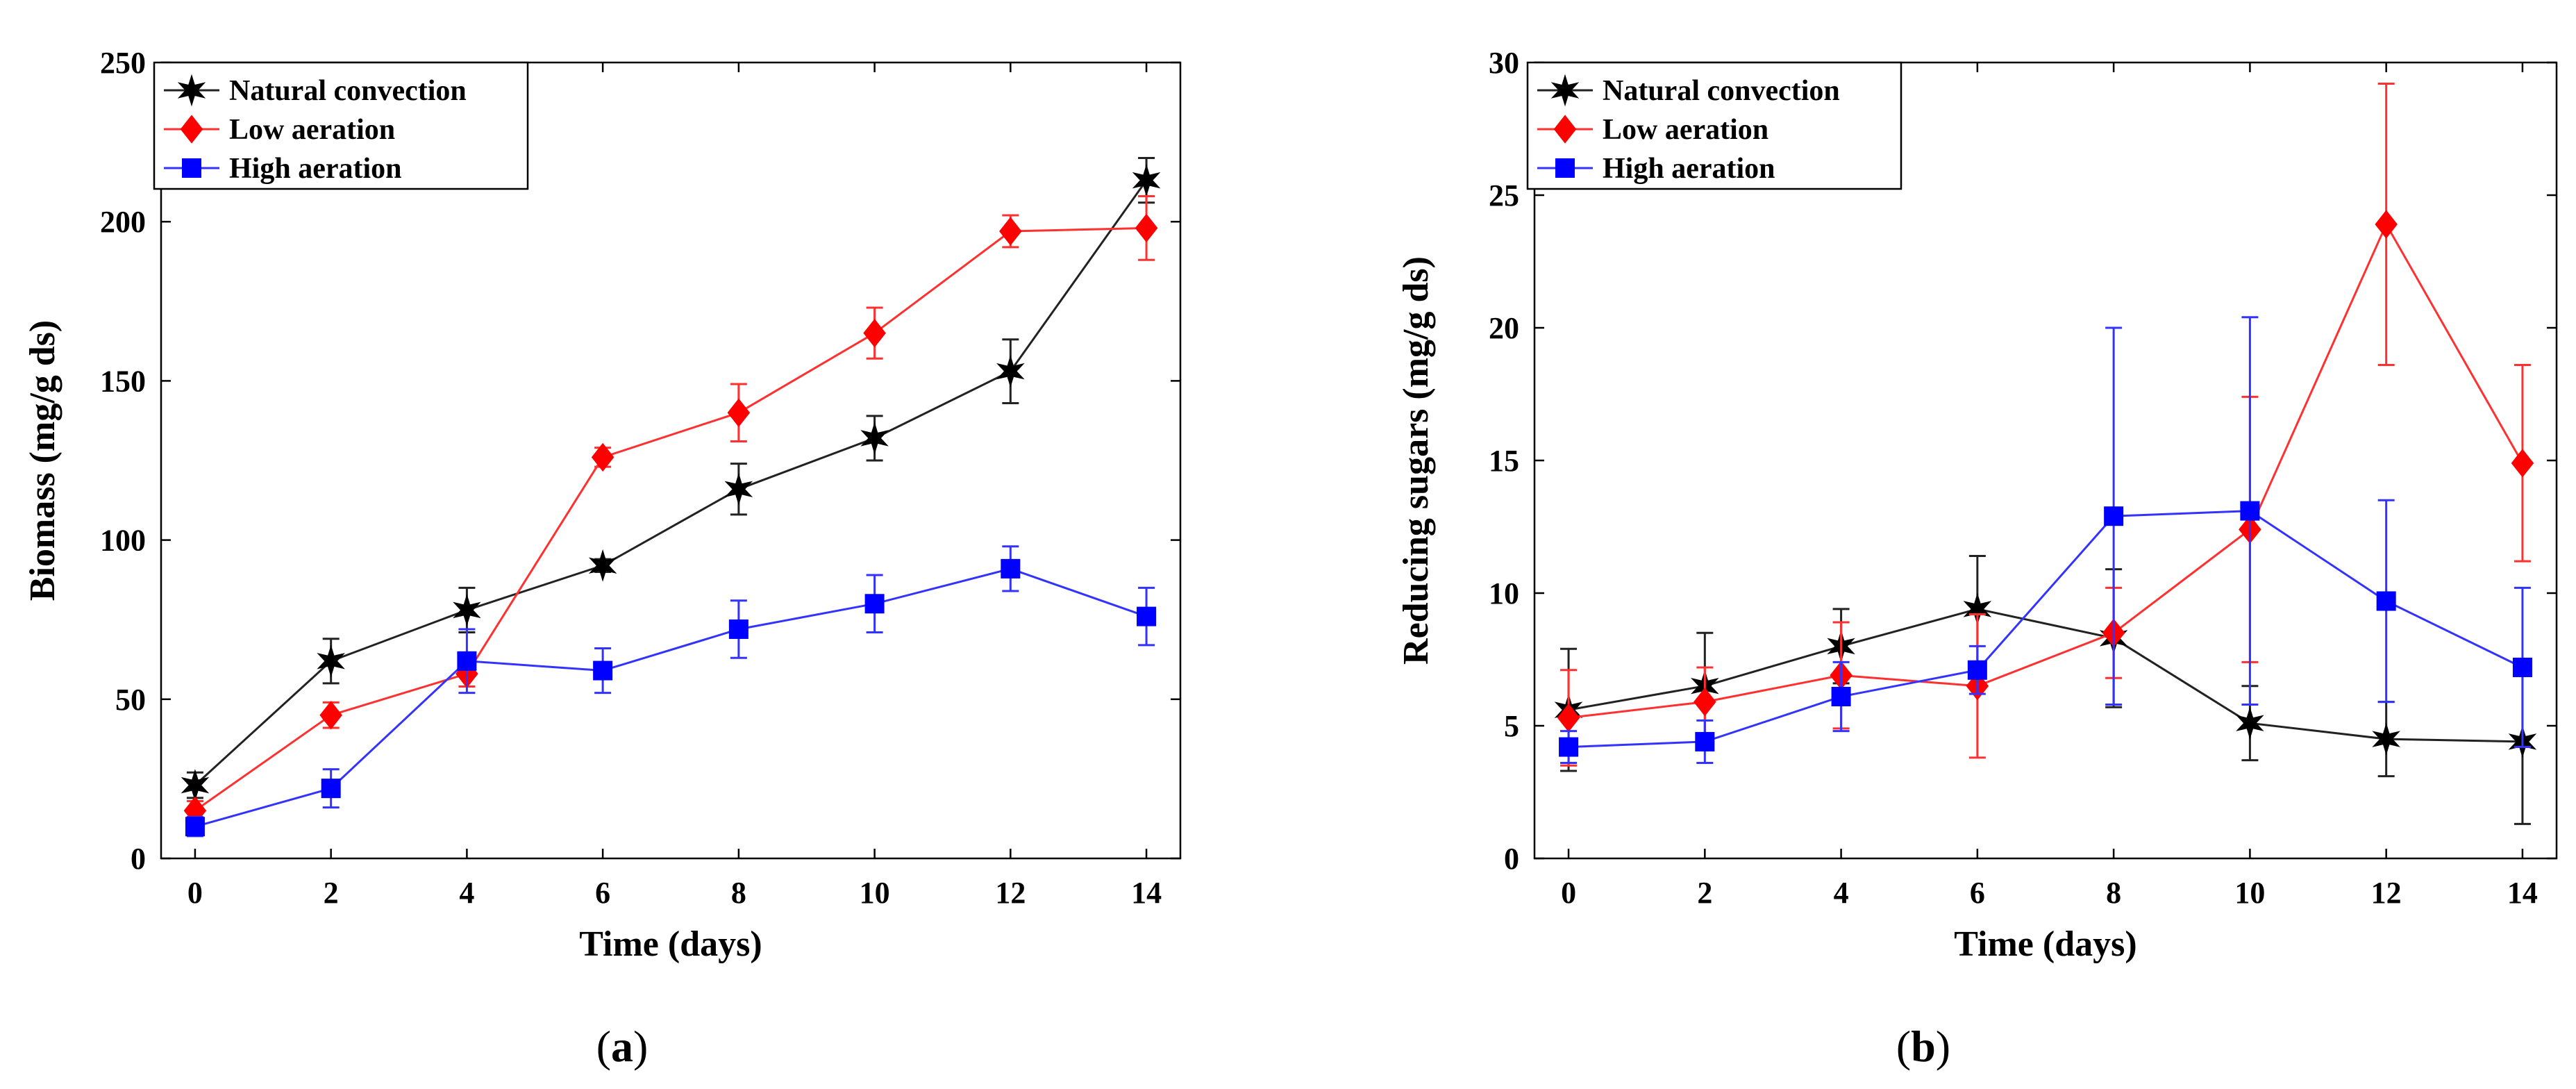 This screenshot has height=1089, width=2576. Describe the element at coordinates (2045, 675) in the screenshot. I see `chart-b-series-line-natural` at that location.